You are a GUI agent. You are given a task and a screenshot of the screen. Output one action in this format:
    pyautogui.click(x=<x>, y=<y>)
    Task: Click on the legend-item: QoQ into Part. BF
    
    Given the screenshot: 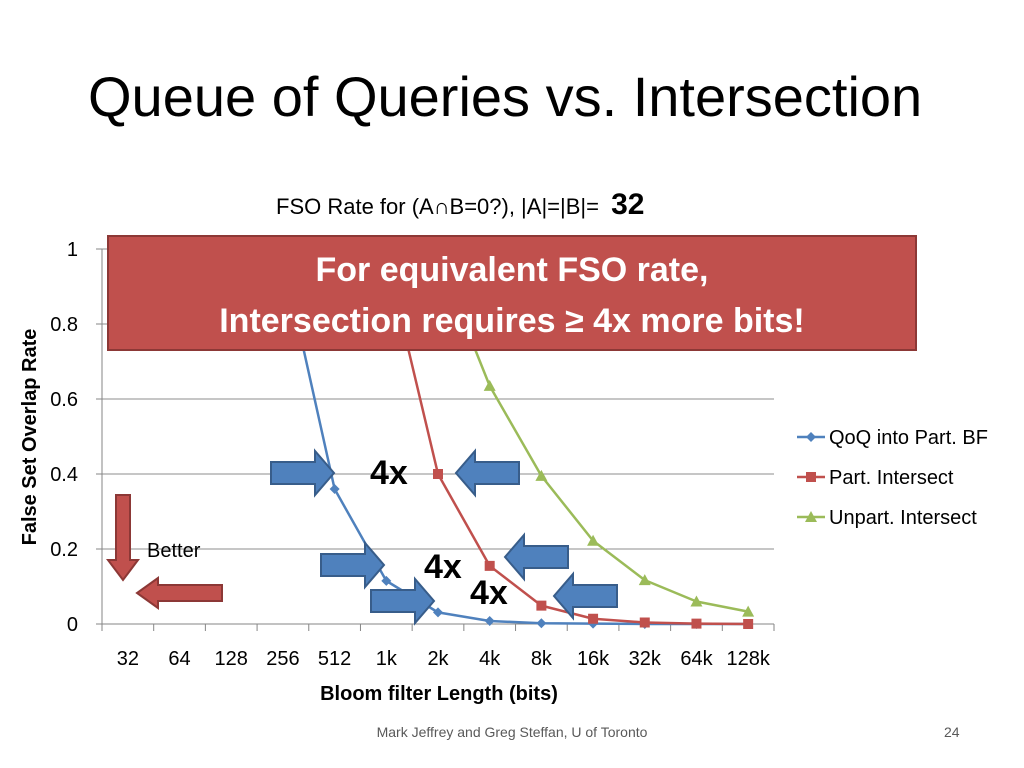 What is the action you would take?
    pyautogui.click(x=892, y=438)
    